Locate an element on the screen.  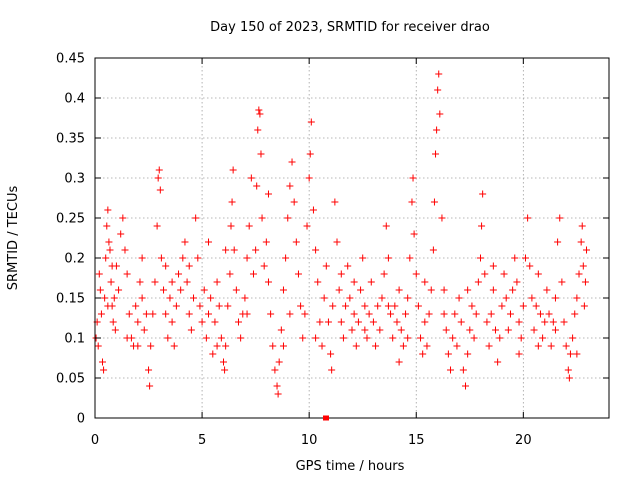
y-tick-label: 0.05 is located at coordinates (70, 379).